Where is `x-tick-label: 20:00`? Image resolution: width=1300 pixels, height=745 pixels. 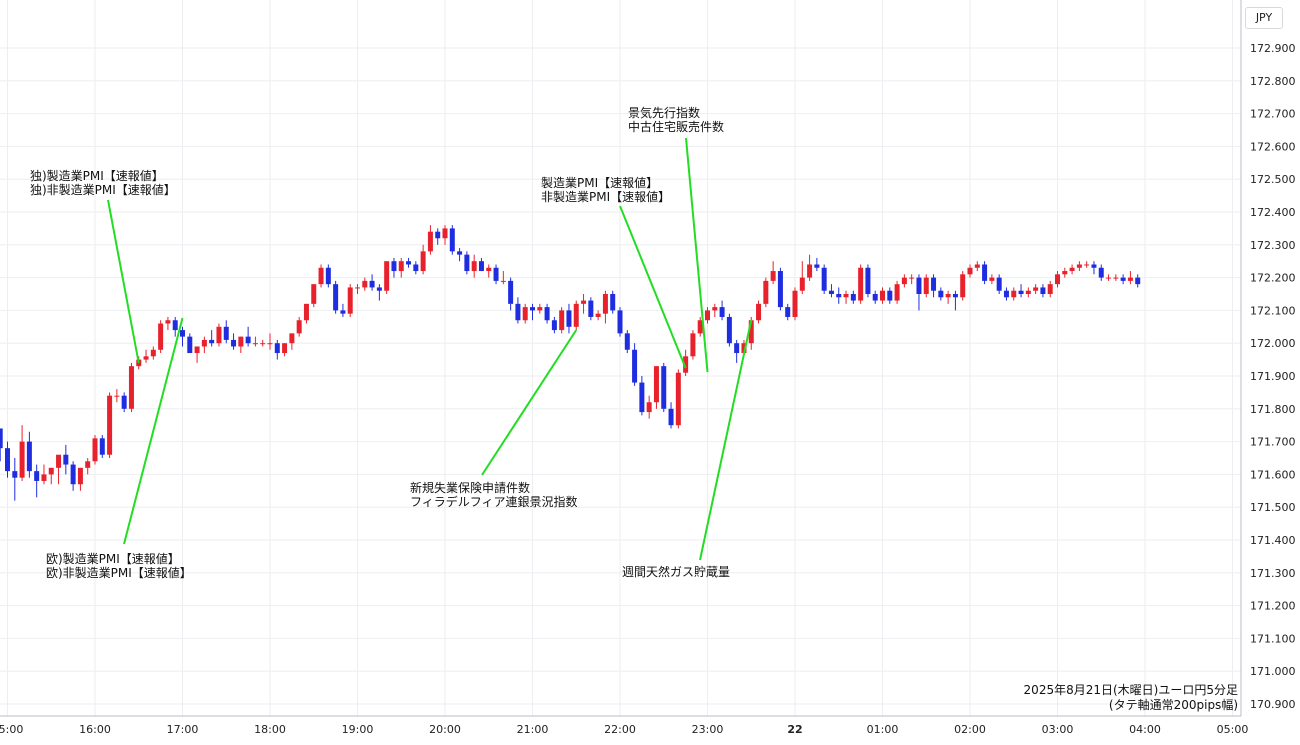
x-tick-label: 20:00 is located at coordinates (445, 729).